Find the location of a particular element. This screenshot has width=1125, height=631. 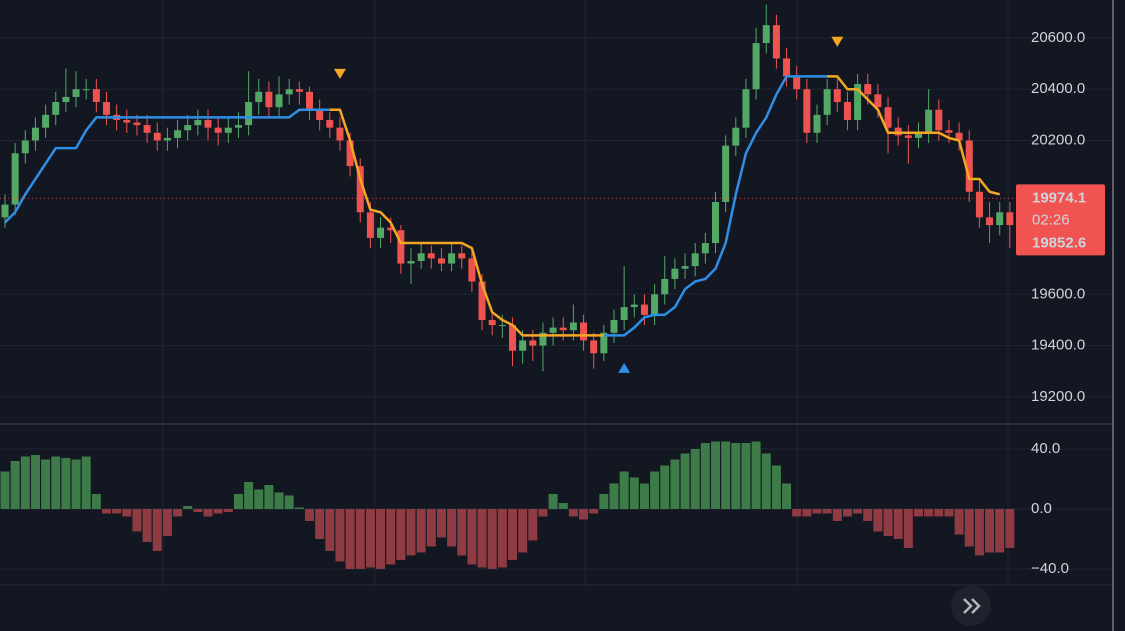

y-tick-label: 20200.0 is located at coordinates (1058, 139).